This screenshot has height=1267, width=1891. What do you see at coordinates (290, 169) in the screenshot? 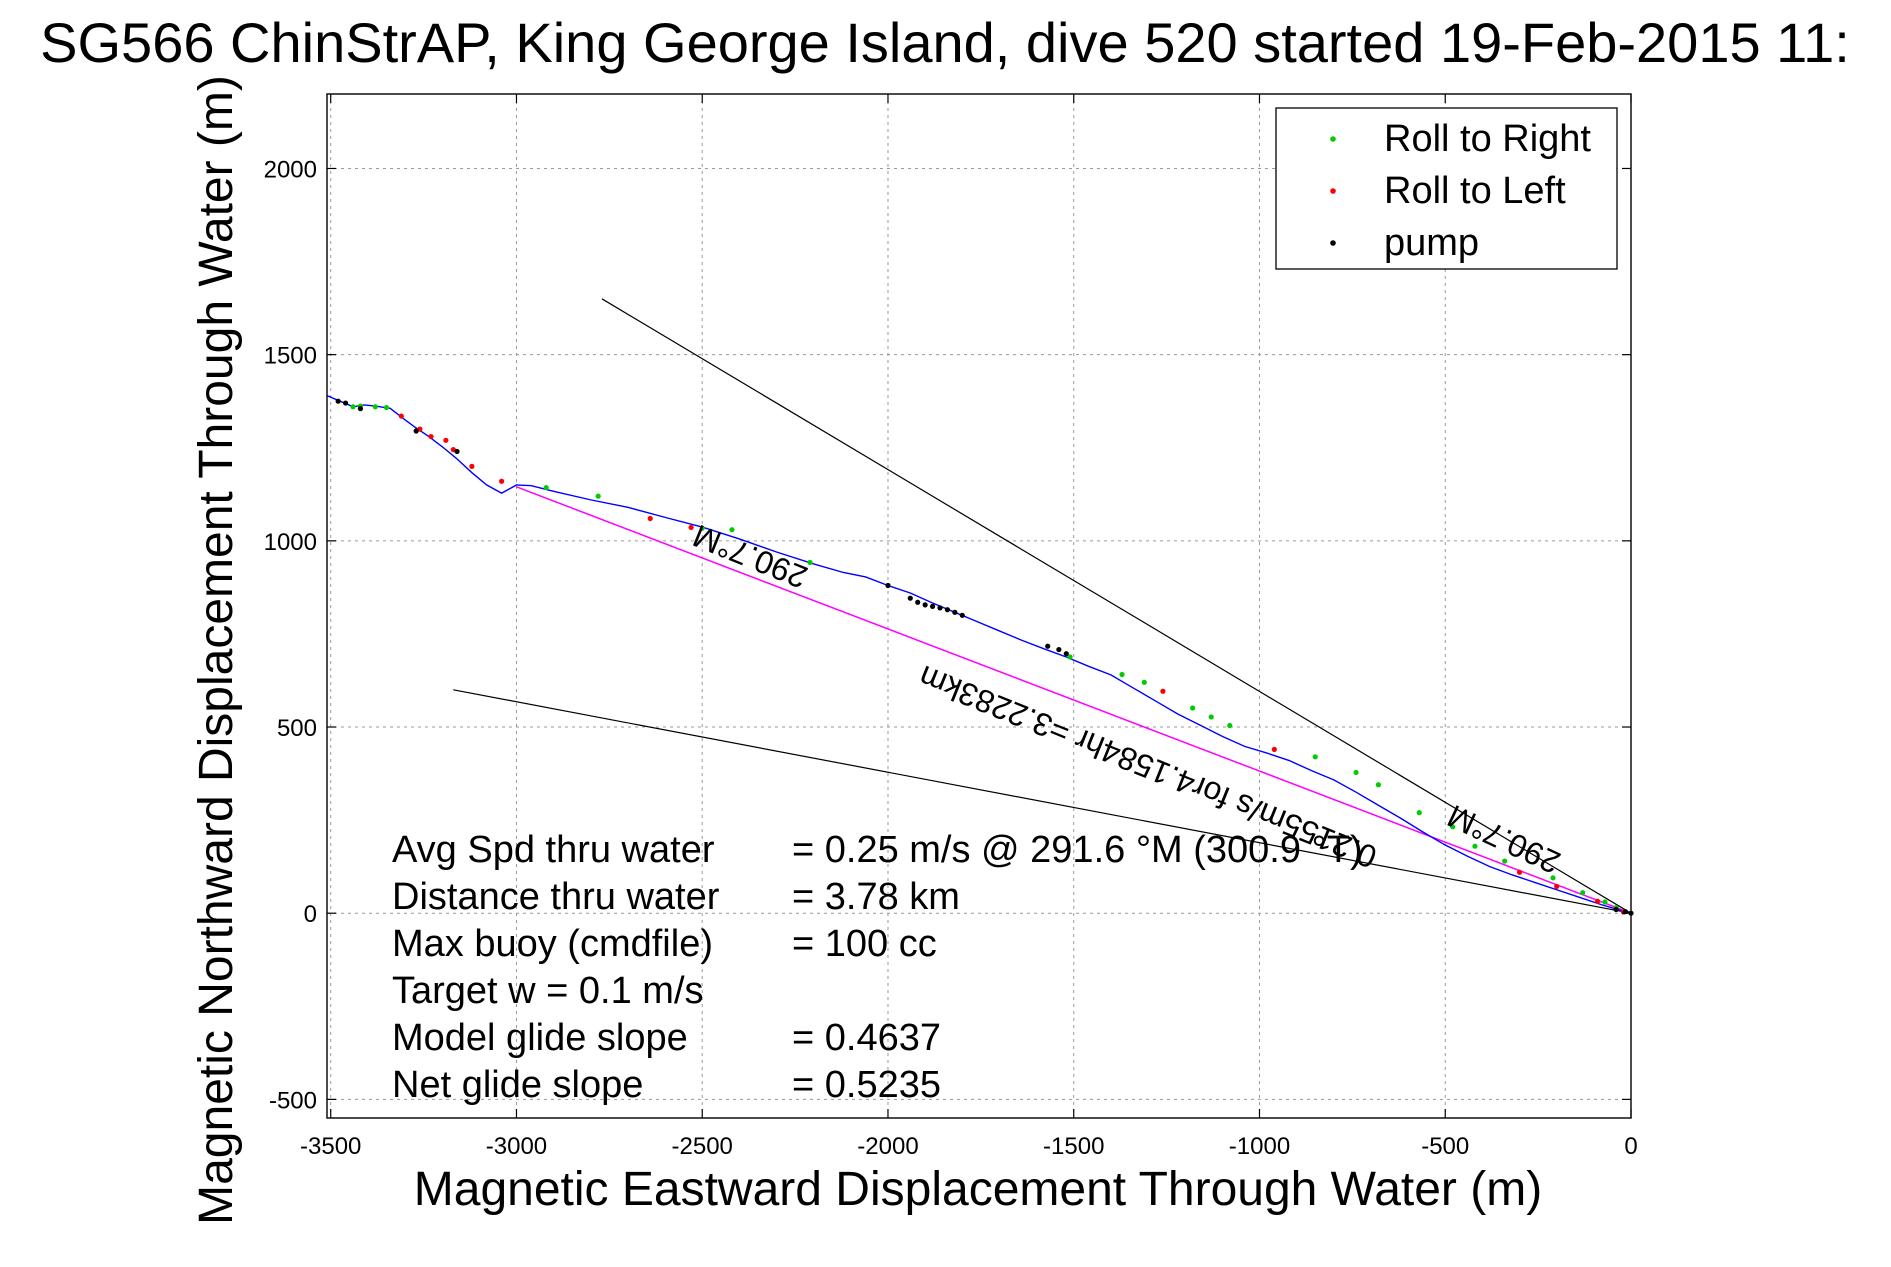
I see `y-tick-label: 2000` at bounding box center [290, 169].